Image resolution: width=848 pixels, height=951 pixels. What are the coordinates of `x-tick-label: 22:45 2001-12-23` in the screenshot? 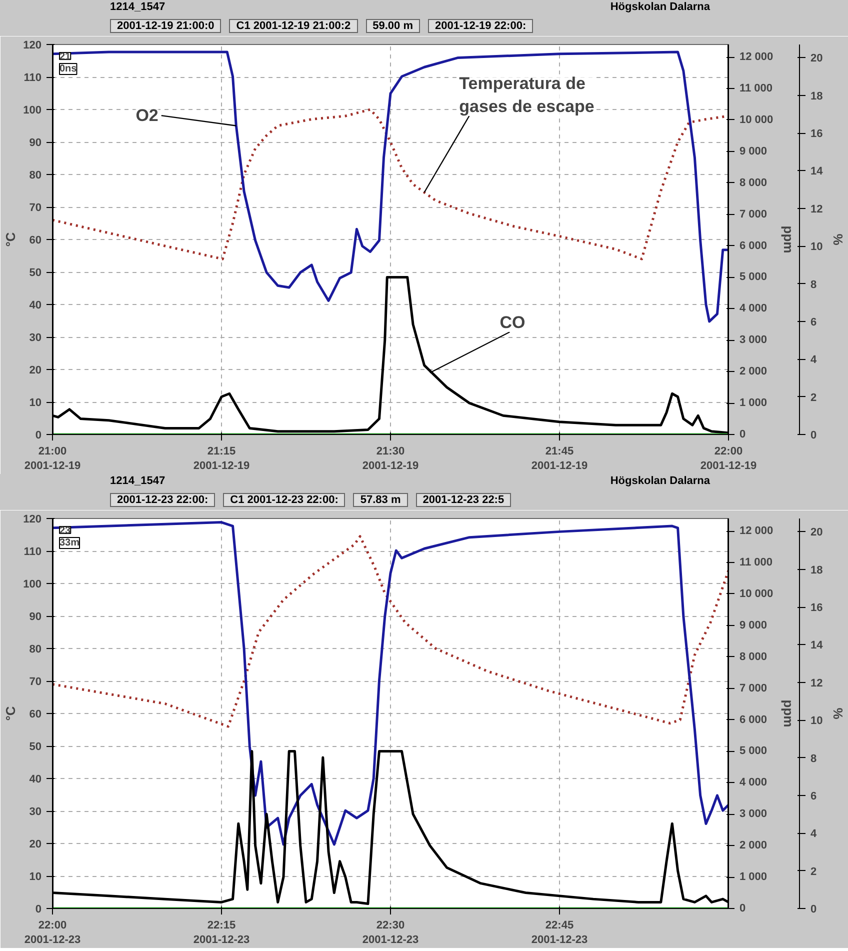 It's located at (559, 933).